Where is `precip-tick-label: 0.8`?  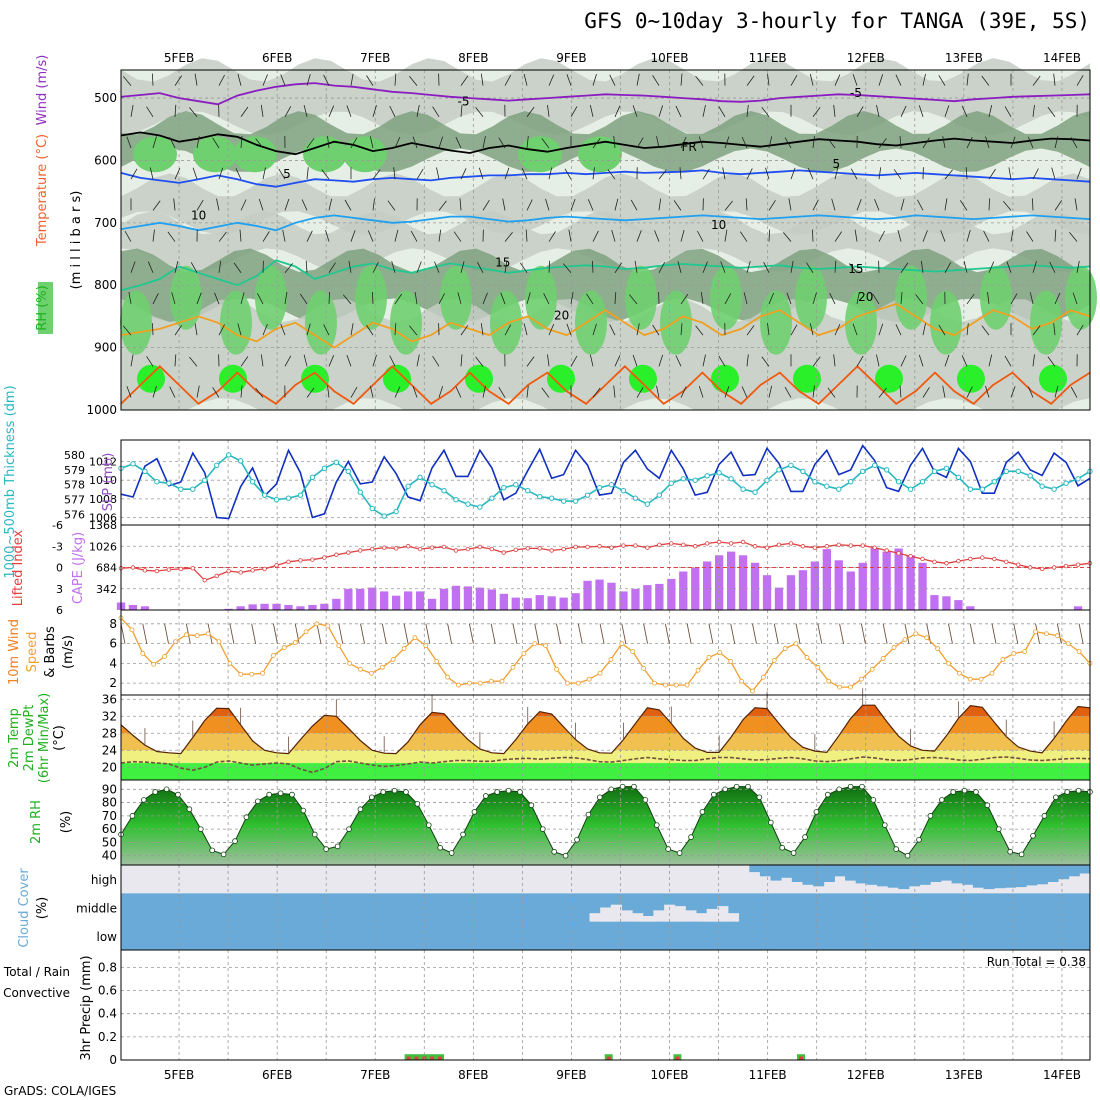
precip-tick-label: 0.8 is located at coordinates (107, 967).